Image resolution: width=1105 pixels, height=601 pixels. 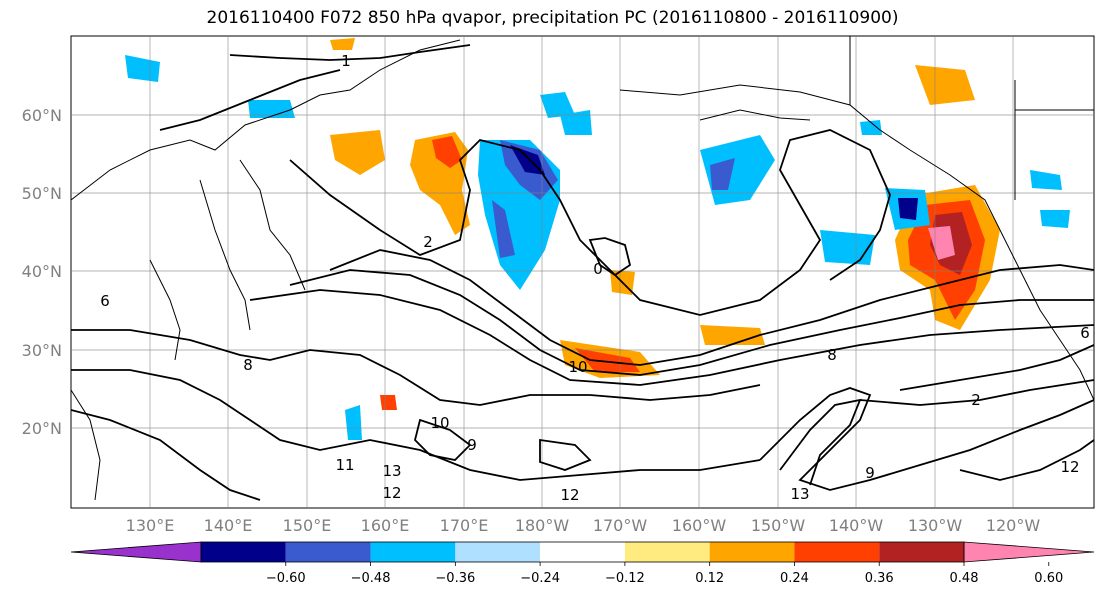 What do you see at coordinates (286, 578) in the screenshot?
I see `colorbar-tick-label: −0.60` at bounding box center [286, 578].